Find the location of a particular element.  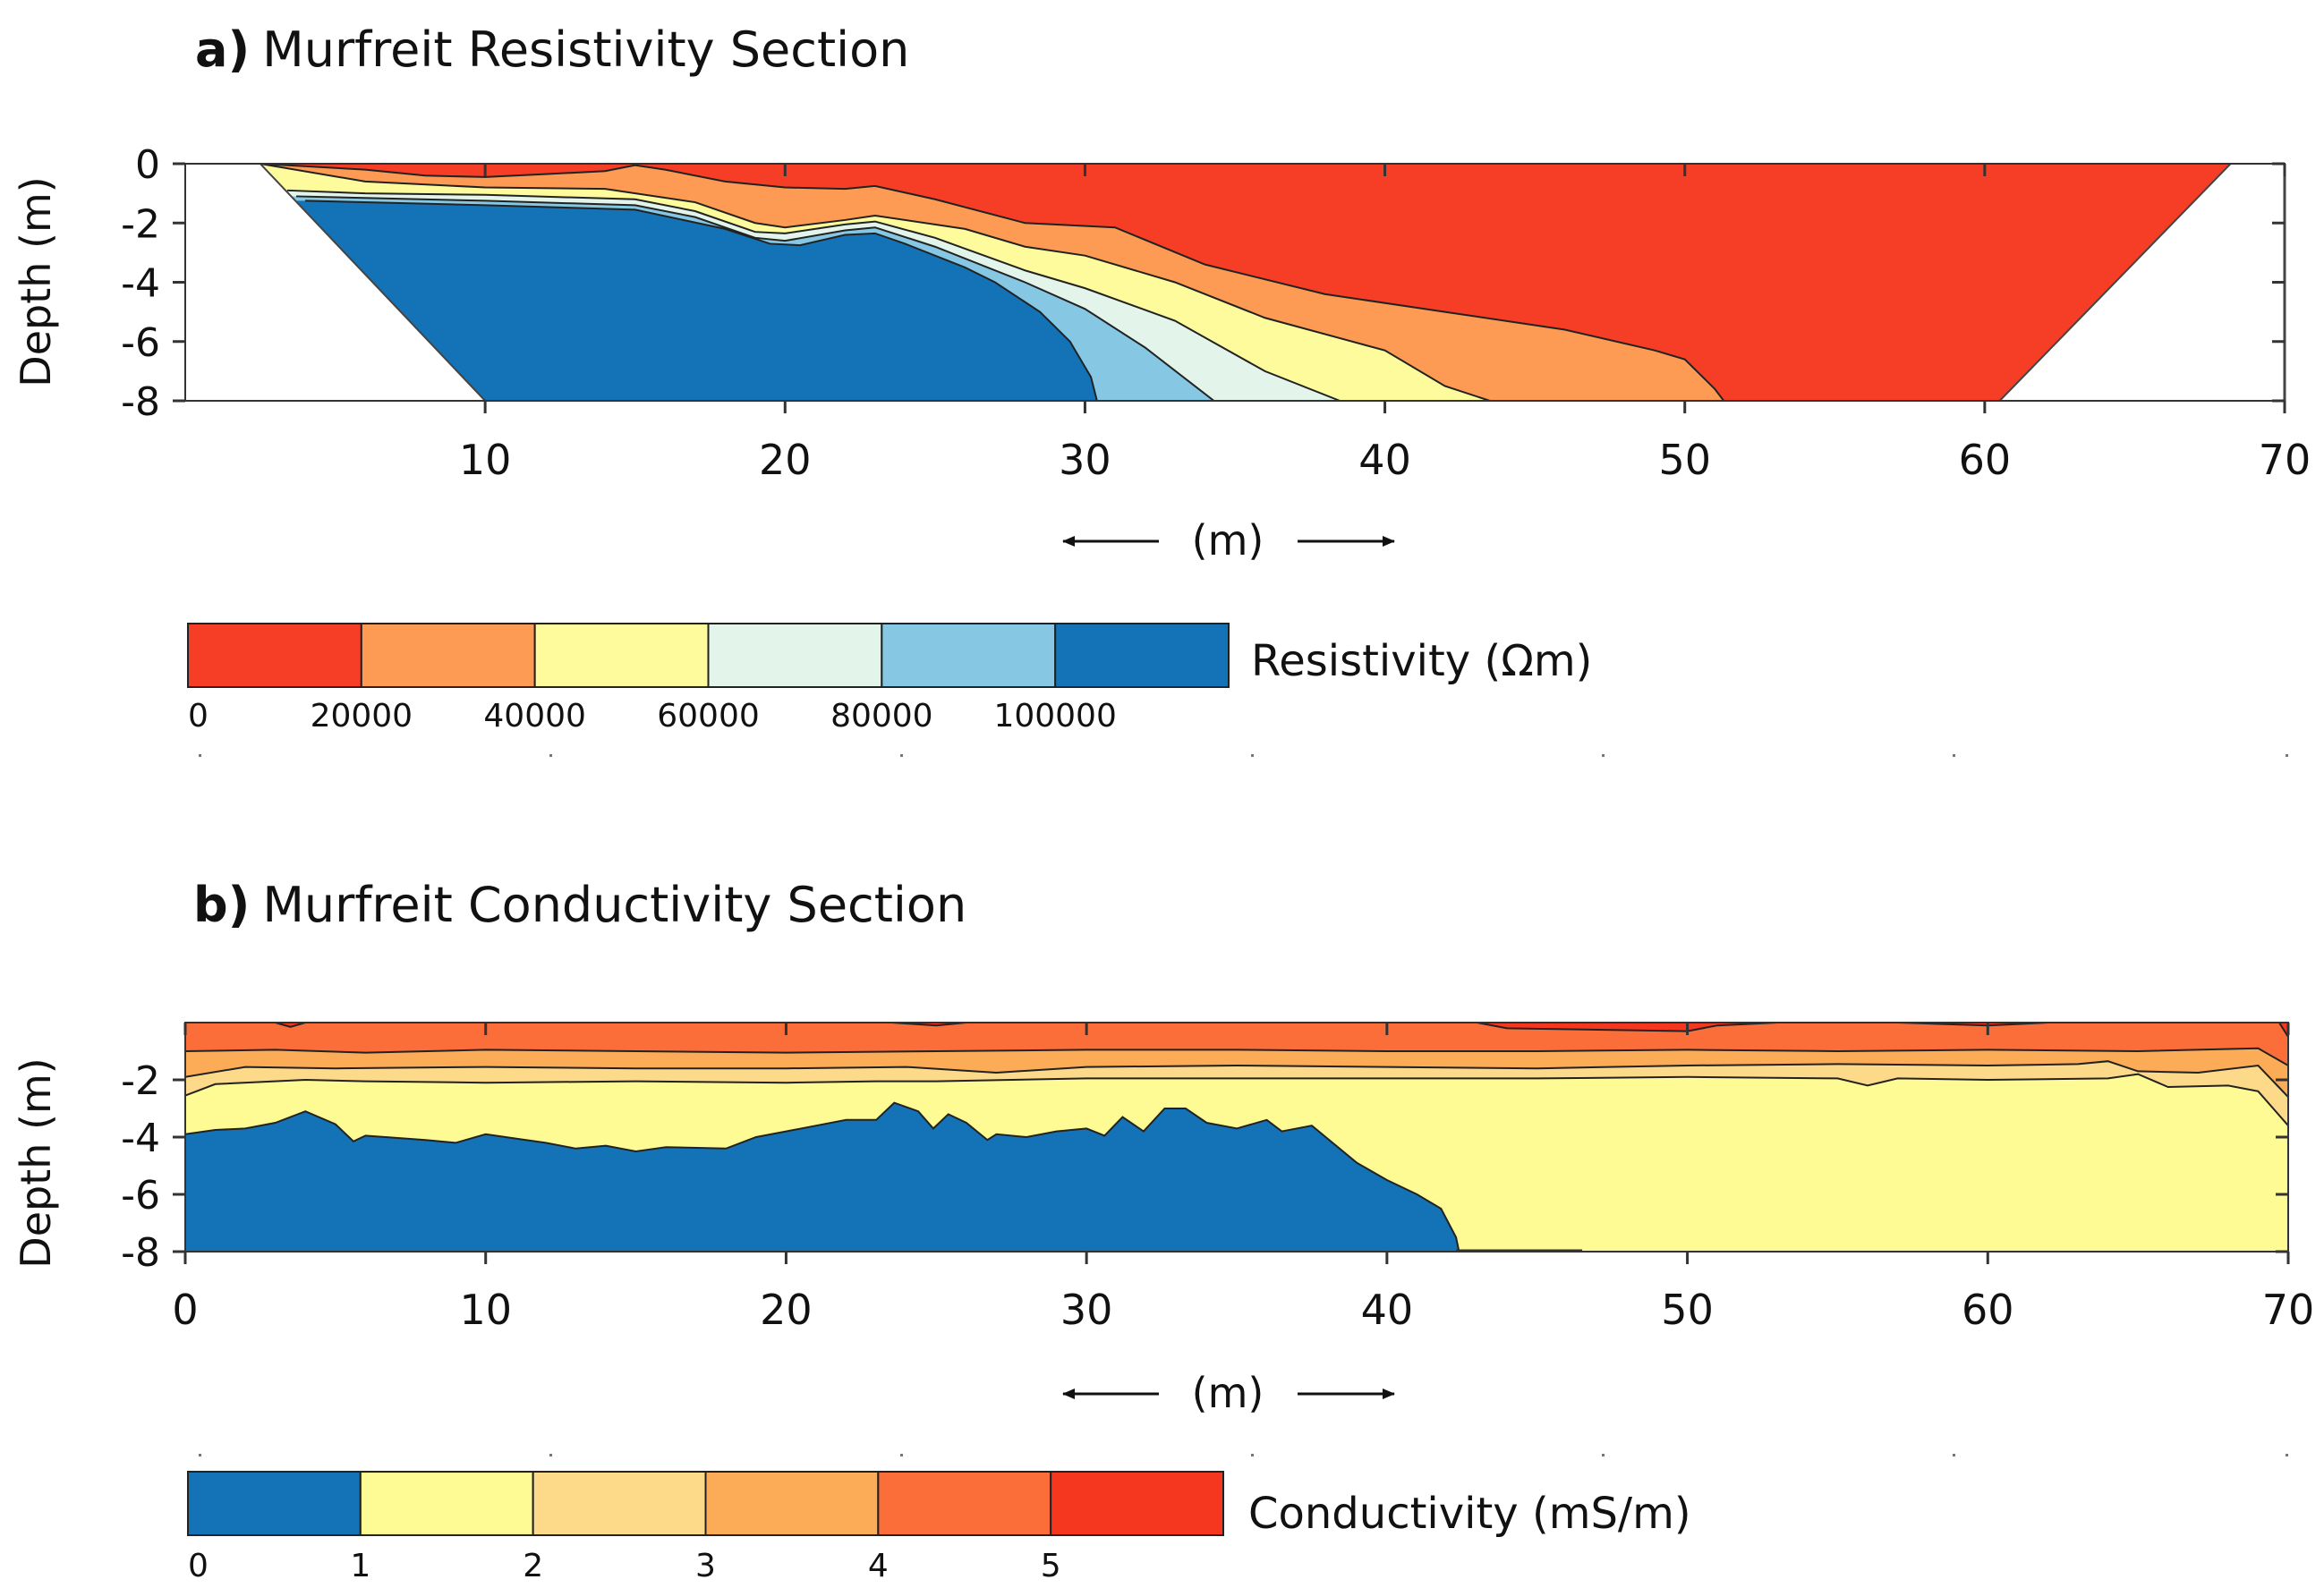

panel-a-xlabel: (m) is located at coordinates (1228, 540).